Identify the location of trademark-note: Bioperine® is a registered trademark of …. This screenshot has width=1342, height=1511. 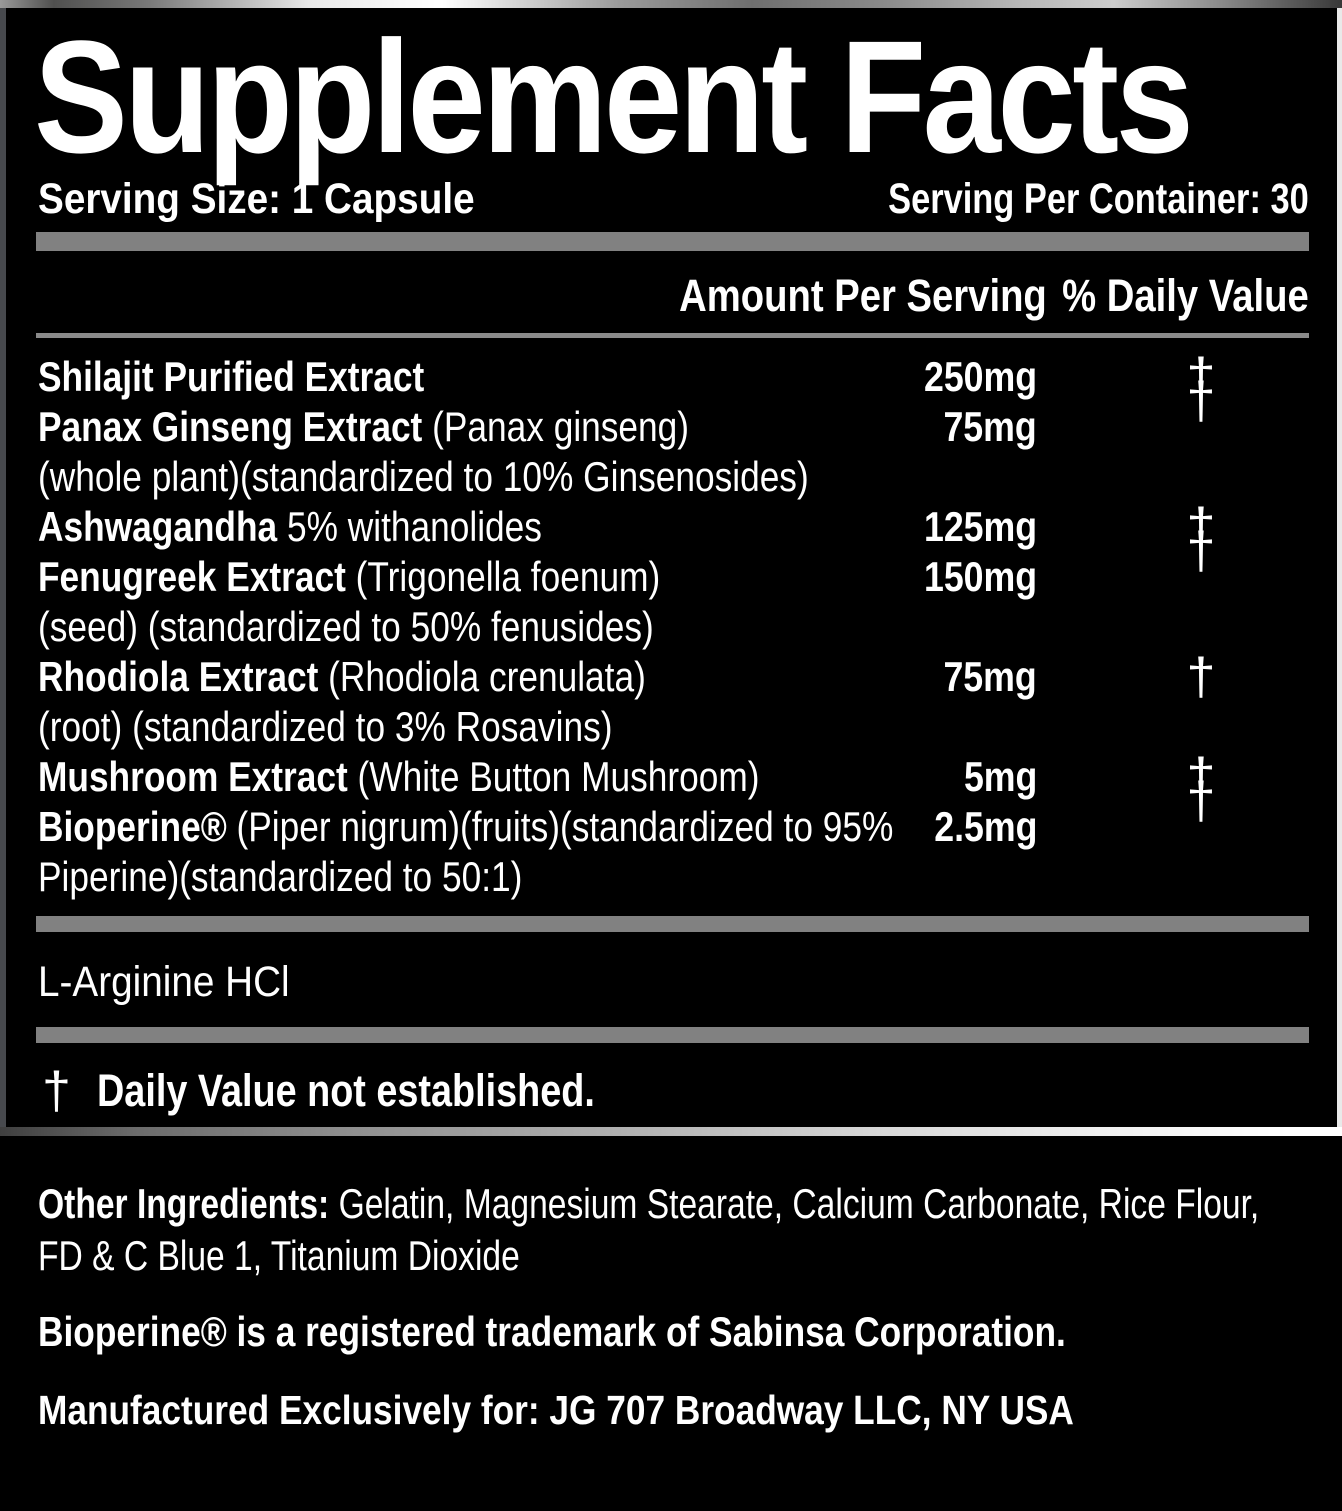
(552, 1331).